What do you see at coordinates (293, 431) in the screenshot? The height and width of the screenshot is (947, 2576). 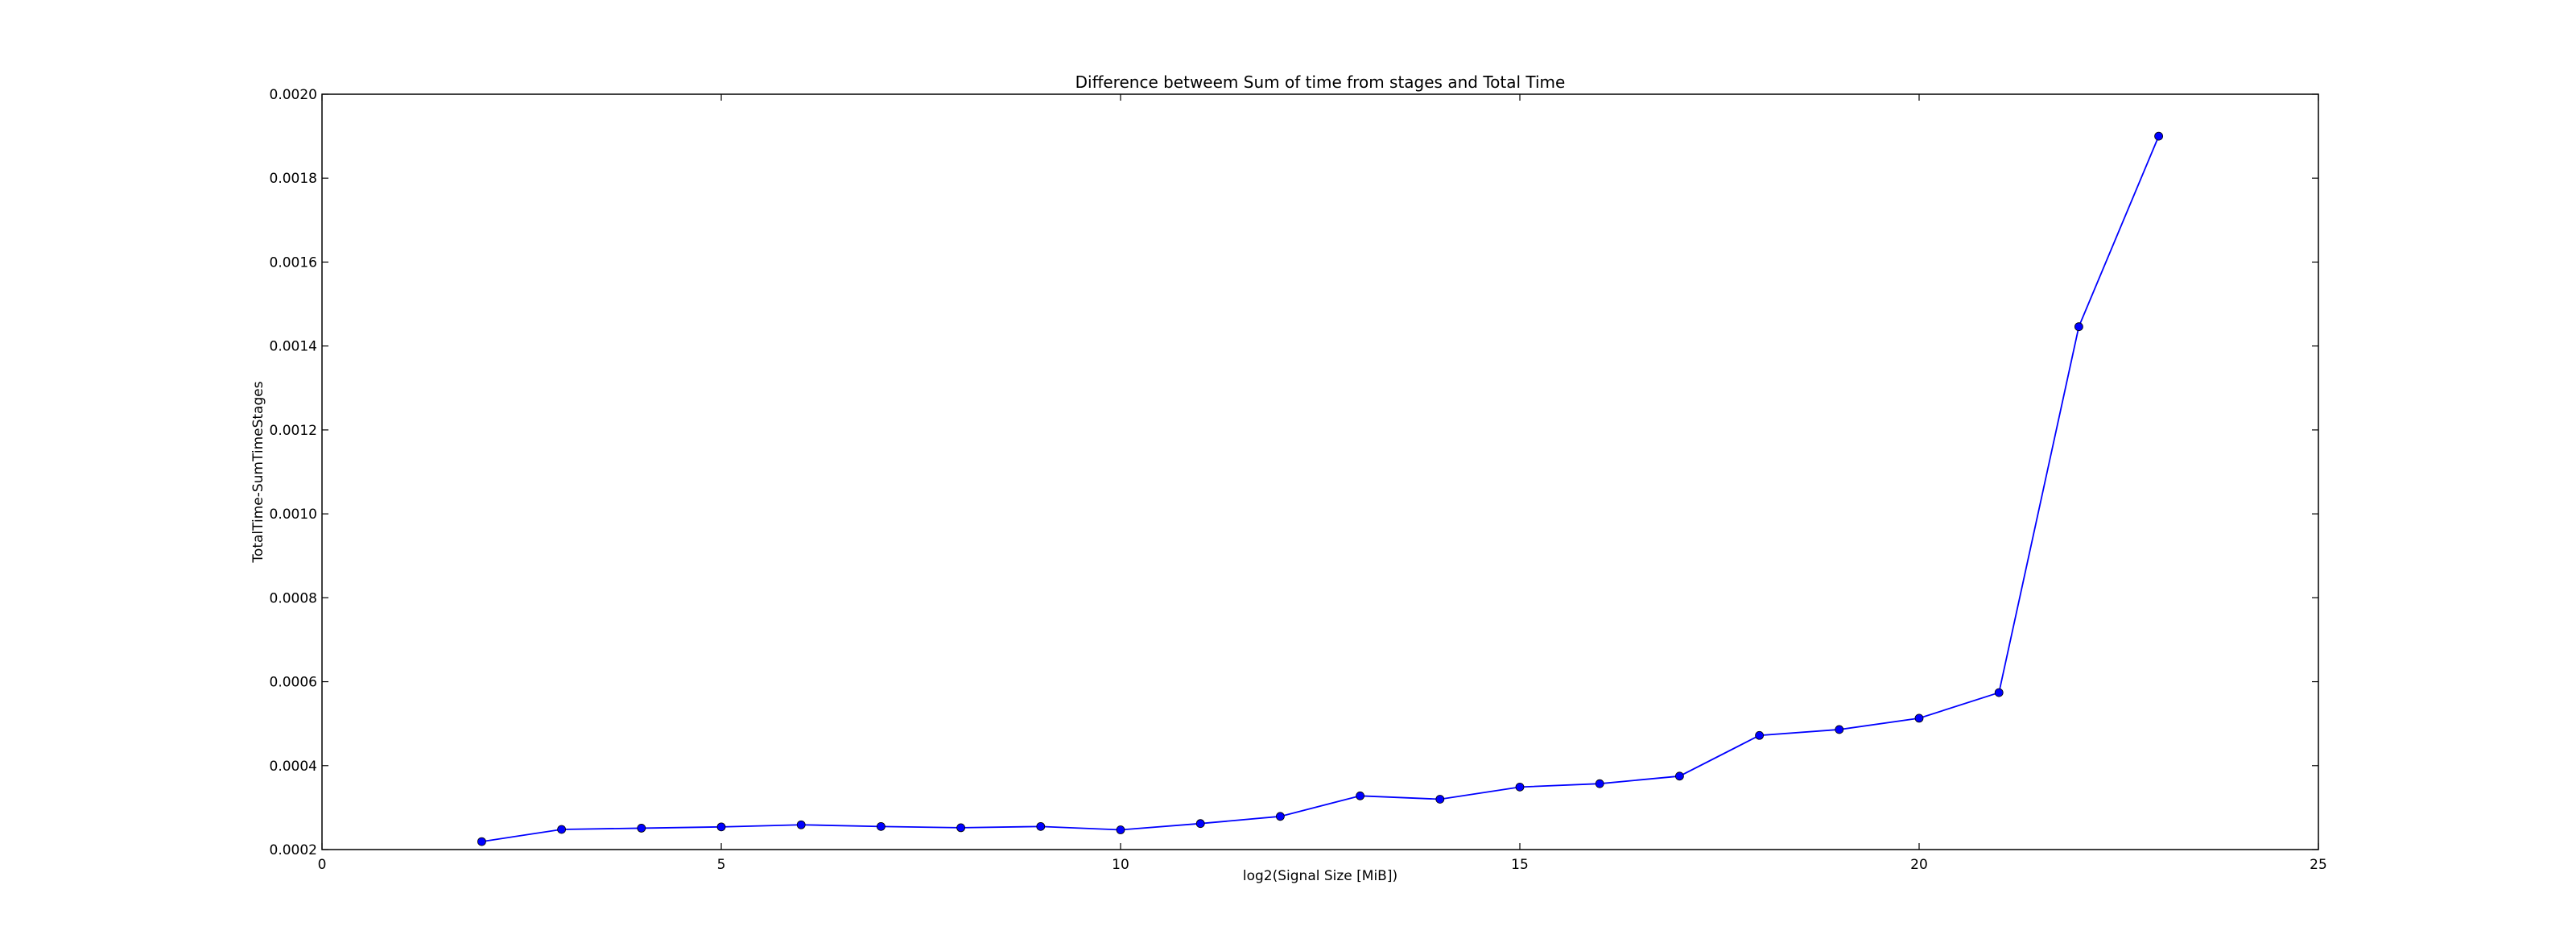 I see `y-tick-label: 0.0012` at bounding box center [293, 431].